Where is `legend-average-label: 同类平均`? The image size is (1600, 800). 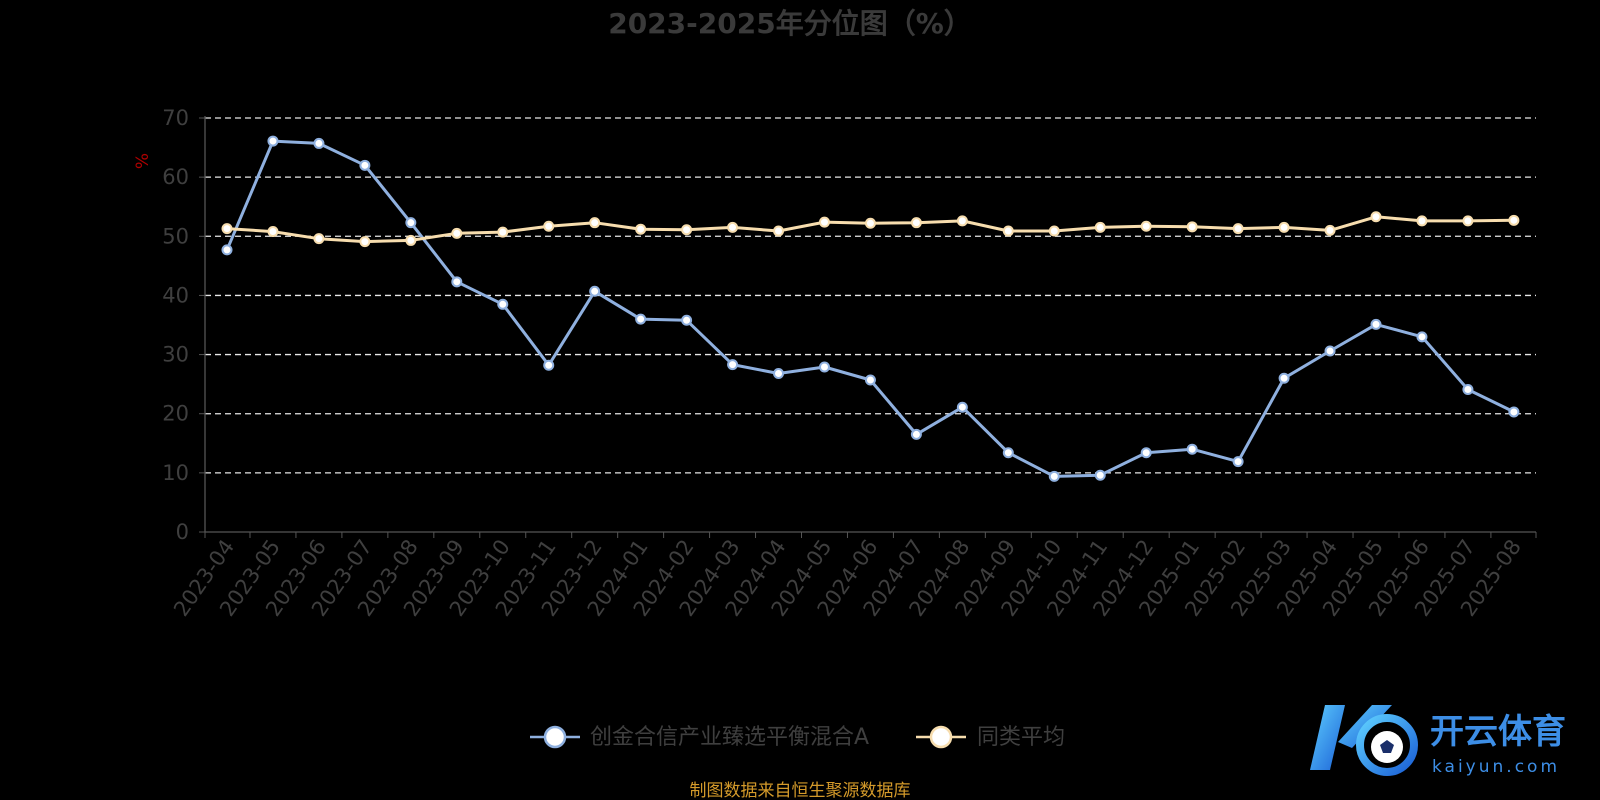 legend-average-label: 同类平均 is located at coordinates (1021, 737).